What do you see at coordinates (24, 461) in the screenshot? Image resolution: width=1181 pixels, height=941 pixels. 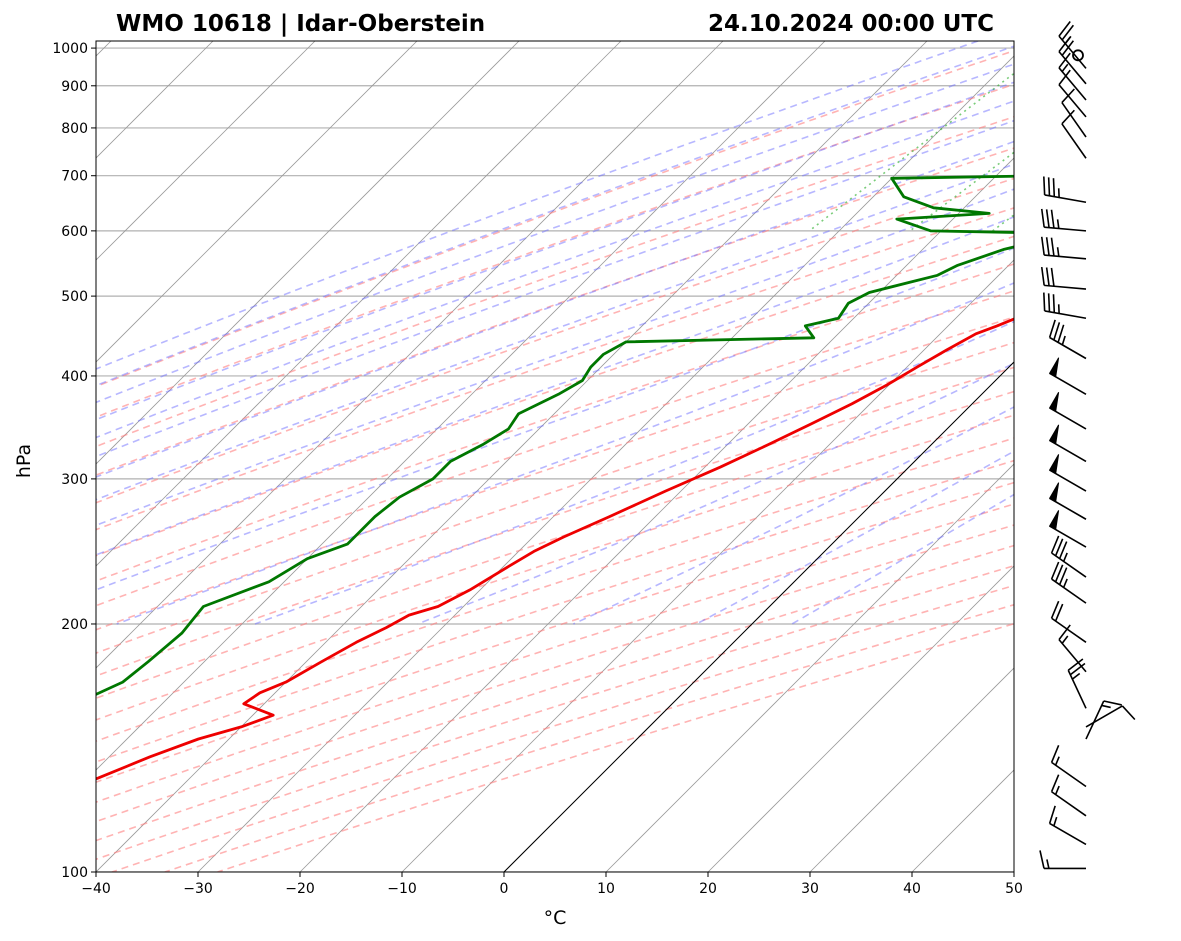 I see `y-axis-label: hPa` at bounding box center [24, 461].